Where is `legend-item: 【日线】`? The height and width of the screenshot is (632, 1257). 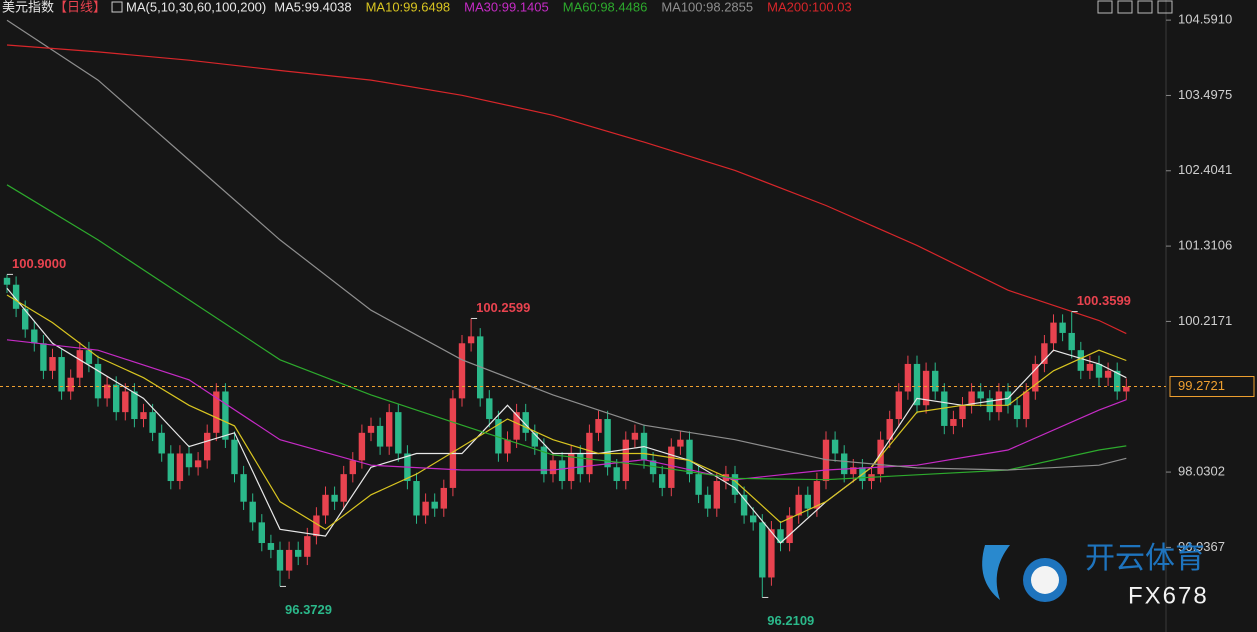
legend-item: 【日线】 is located at coordinates (80, 7).